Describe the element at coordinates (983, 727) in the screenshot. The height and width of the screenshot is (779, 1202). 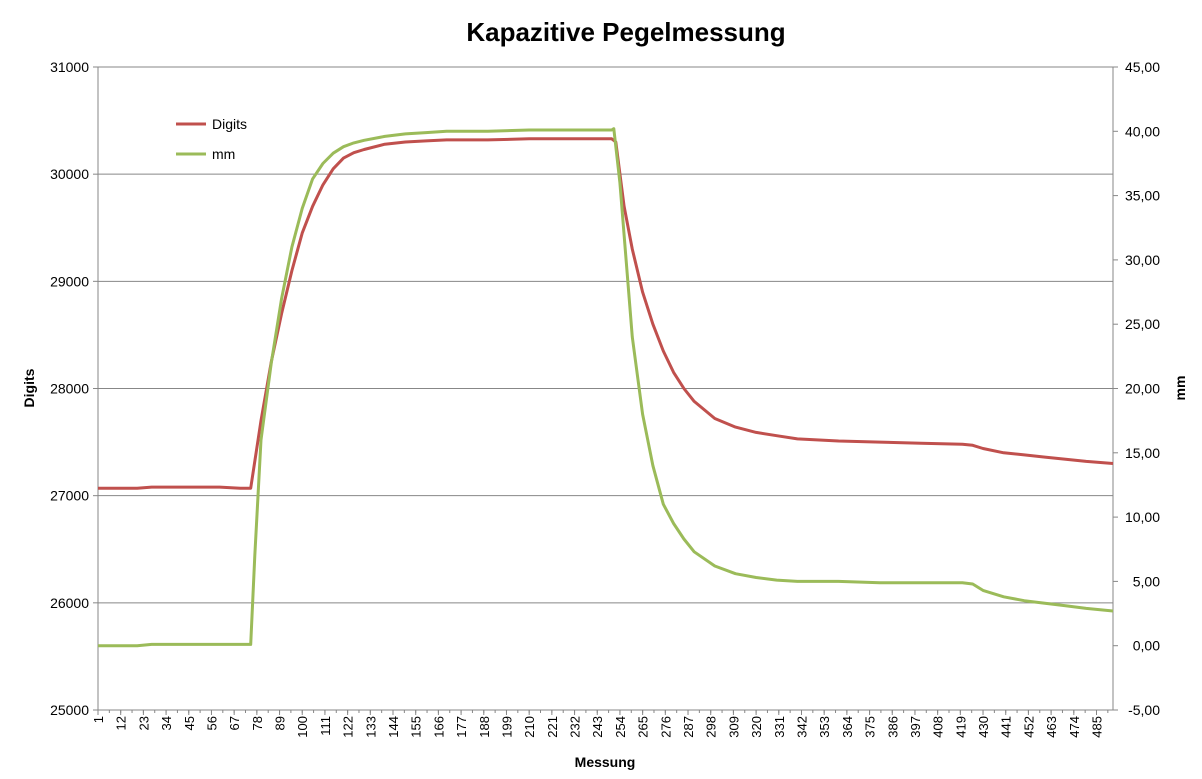
I see `x-tick-label: 430` at that location.